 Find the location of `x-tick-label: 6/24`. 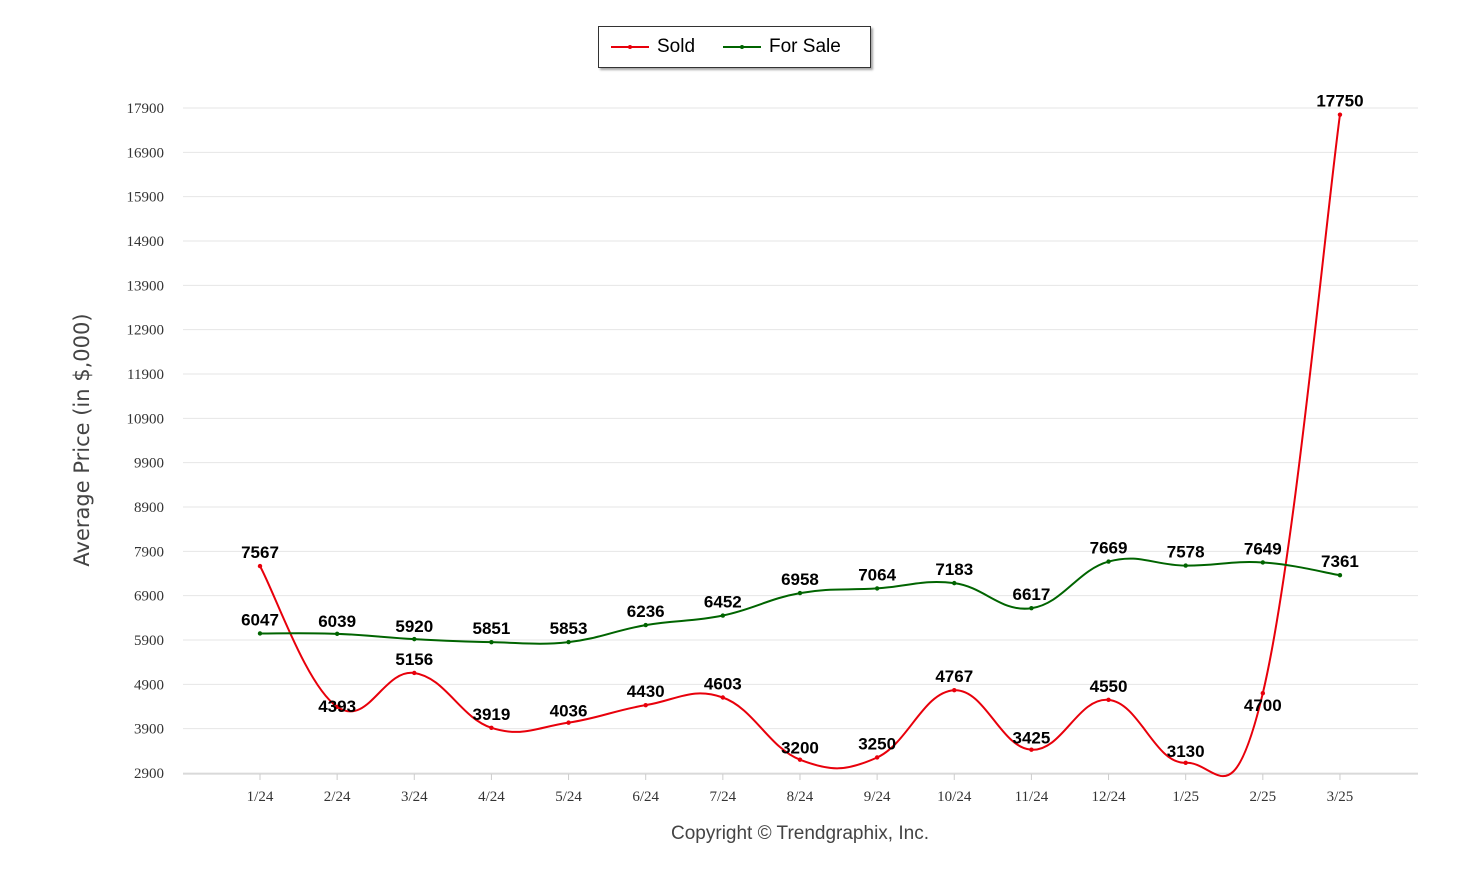

x-tick-label: 6/24 is located at coordinates (645, 797).